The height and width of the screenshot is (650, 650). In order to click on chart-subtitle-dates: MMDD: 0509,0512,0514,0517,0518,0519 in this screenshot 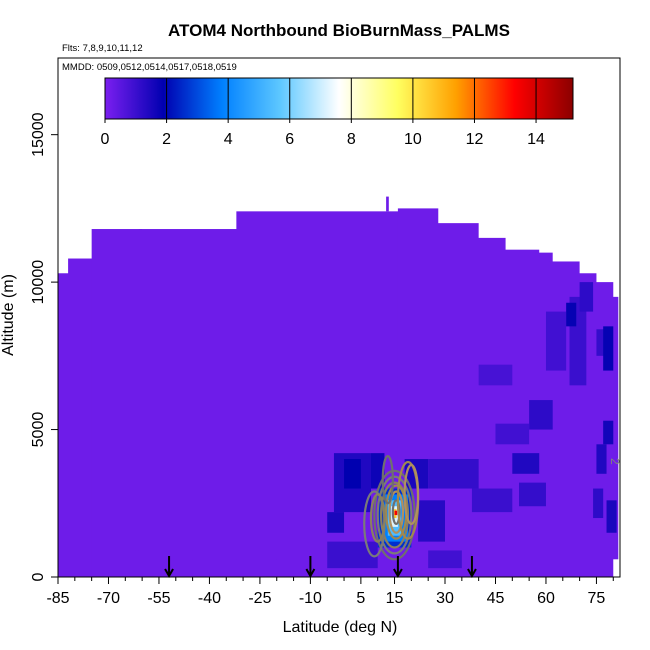, I will do `click(149, 67)`.